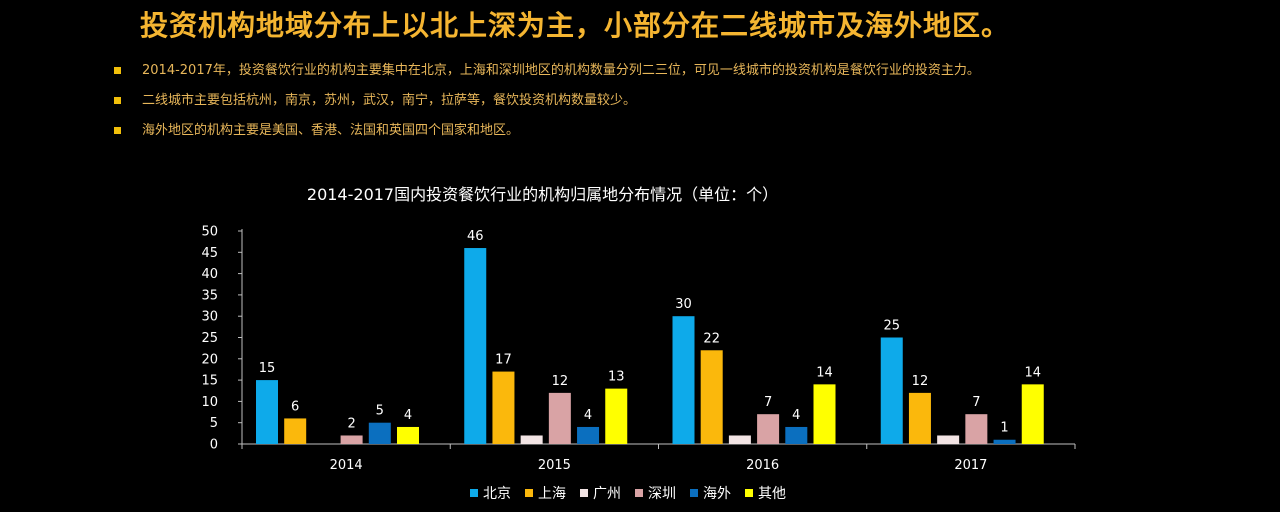 This screenshot has height=512, width=1280. I want to click on y-tick-label: 15, so click(209, 381).